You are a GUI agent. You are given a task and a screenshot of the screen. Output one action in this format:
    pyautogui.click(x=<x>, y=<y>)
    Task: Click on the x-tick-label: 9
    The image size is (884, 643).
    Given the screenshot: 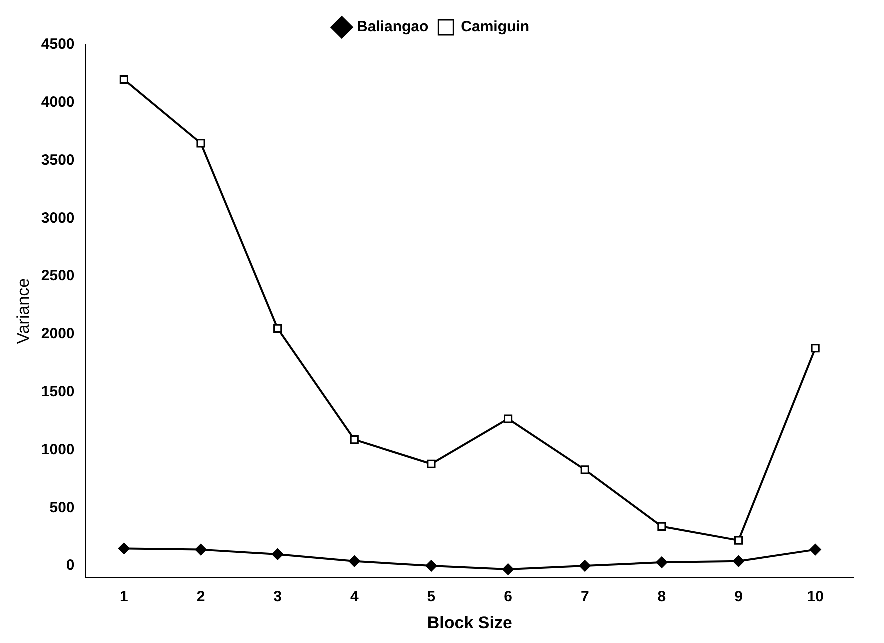 What is the action you would take?
    pyautogui.click(x=738, y=597)
    